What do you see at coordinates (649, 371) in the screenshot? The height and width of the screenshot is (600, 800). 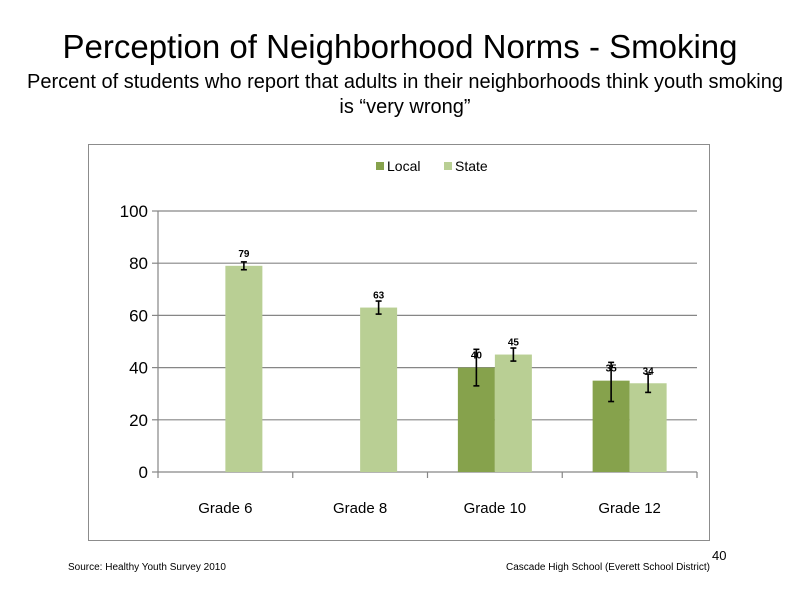 I see `data-label: 34` at bounding box center [649, 371].